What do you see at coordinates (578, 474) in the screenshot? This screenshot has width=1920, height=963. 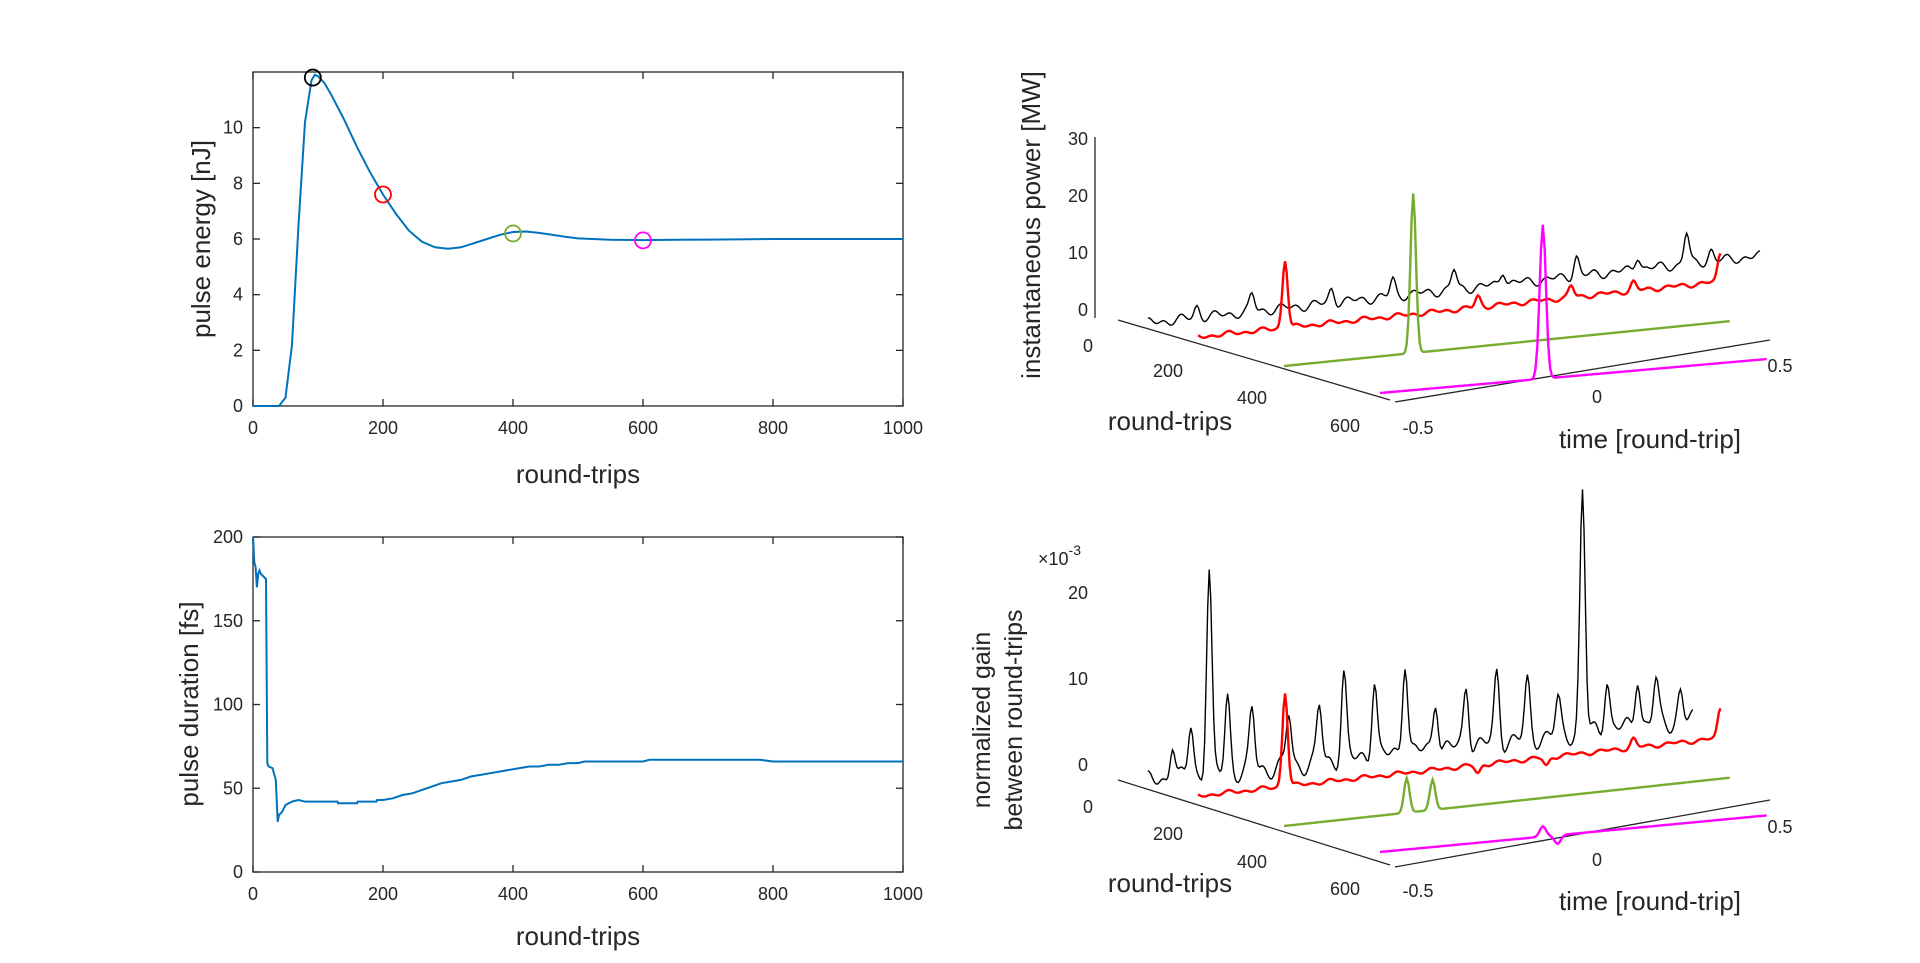 I see `energy-xlabel: round-trips` at bounding box center [578, 474].